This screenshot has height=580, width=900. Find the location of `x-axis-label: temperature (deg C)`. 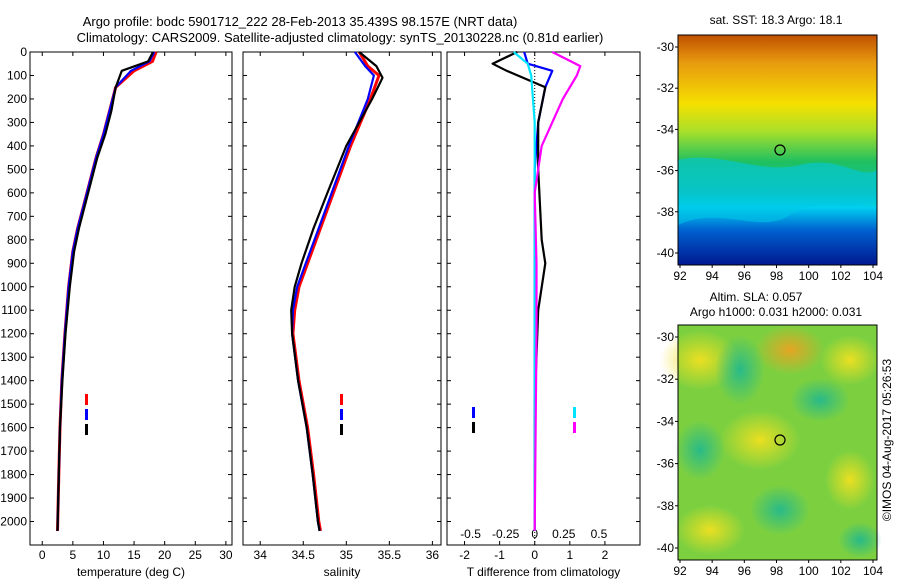

x-axis-label: temperature (deg C) is located at coordinates (131, 572).